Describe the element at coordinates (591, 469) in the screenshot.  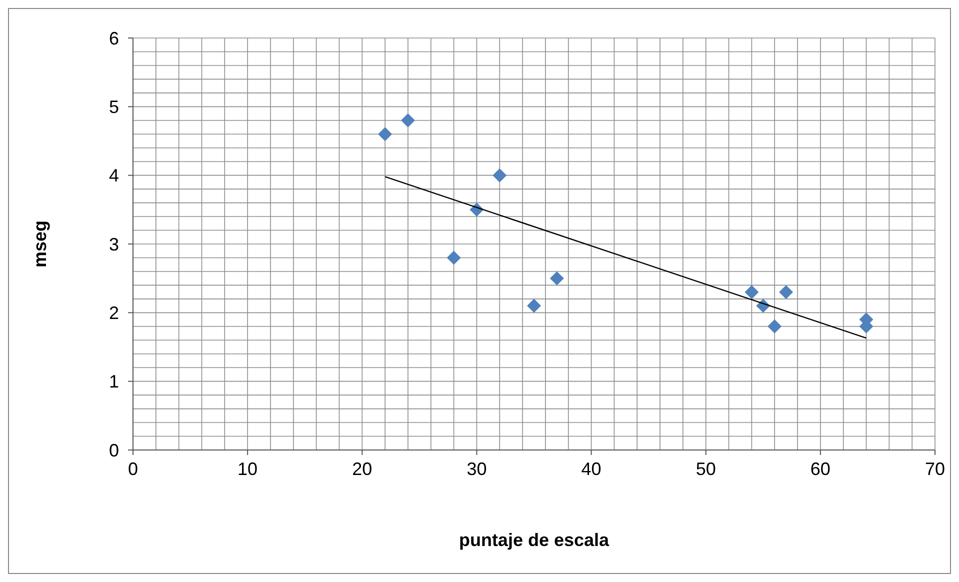
I see `x-tick-label: 40` at that location.